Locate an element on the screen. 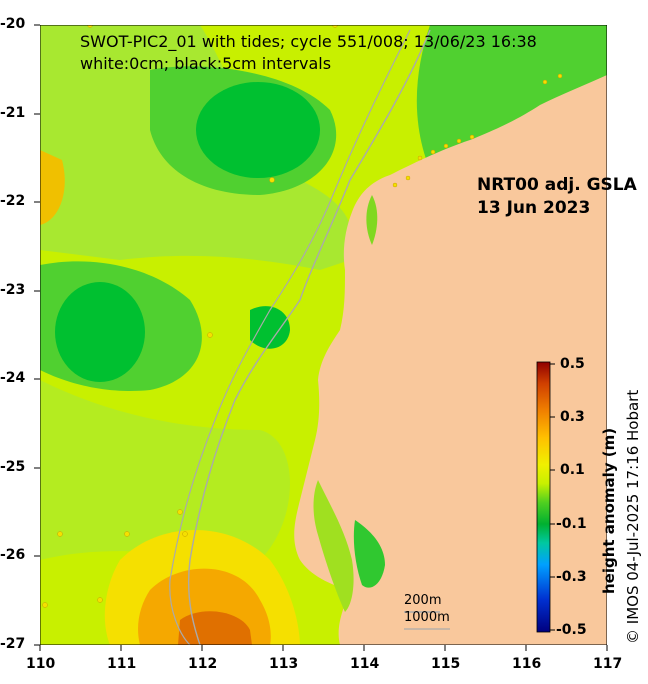 The image size is (648, 684). y-tick-label: -20 is located at coordinates (13, 24).